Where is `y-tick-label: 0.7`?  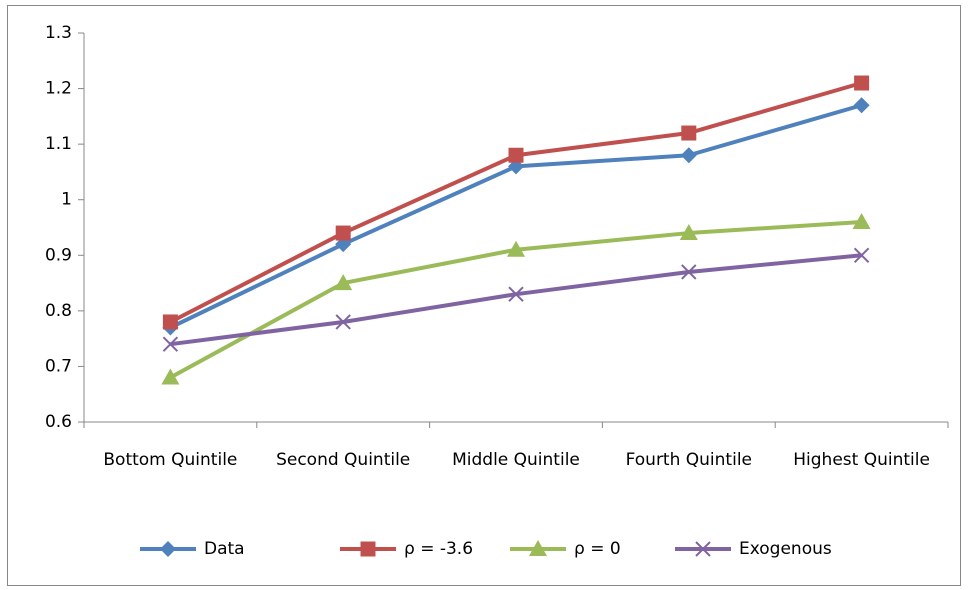 y-tick-label: 0.7 is located at coordinates (58, 366).